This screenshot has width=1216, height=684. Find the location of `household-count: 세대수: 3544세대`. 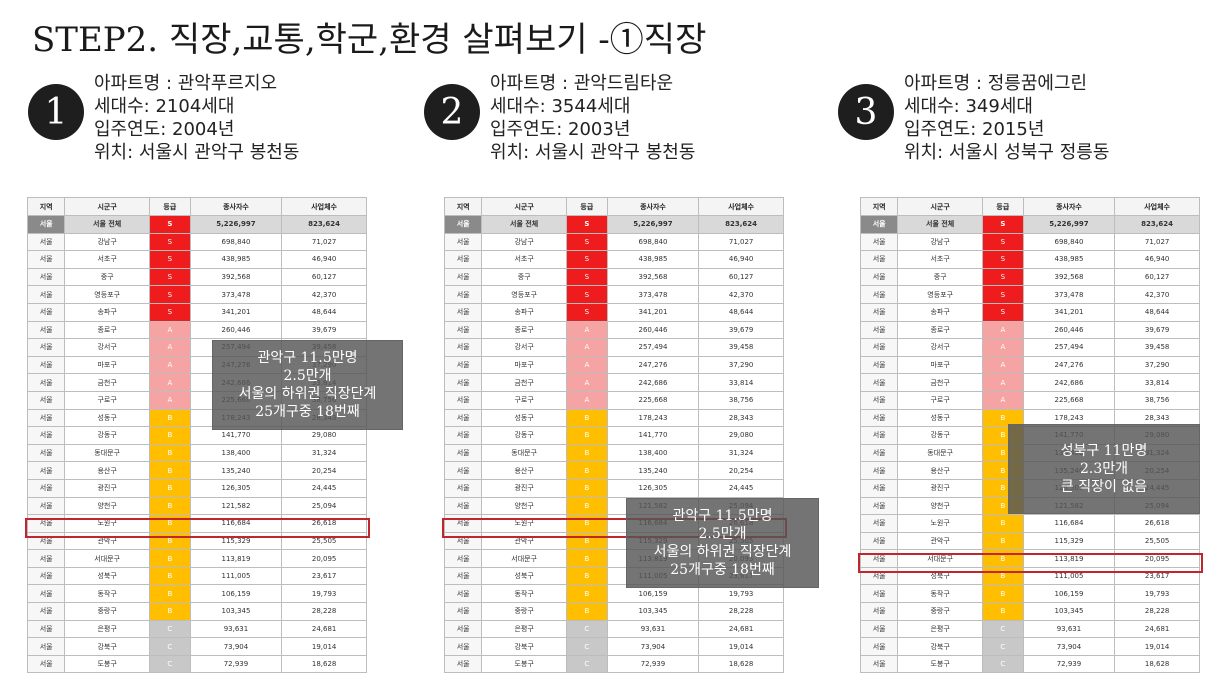

household-count: 세대수: 3544세대 is located at coordinates (560, 106).